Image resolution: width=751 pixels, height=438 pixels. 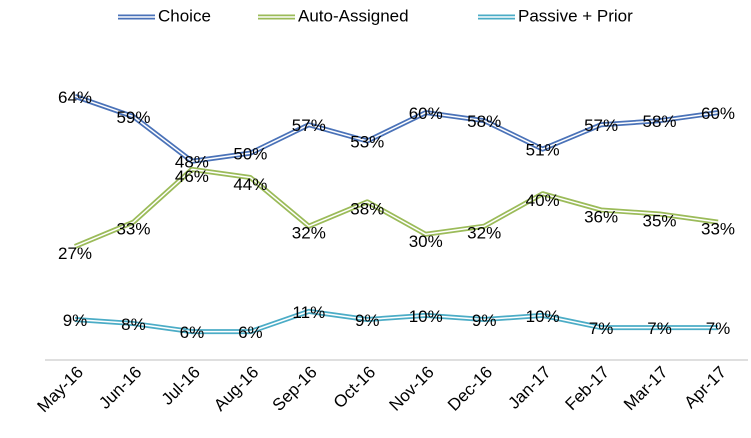 What do you see at coordinates (250, 154) in the screenshot?
I see `data-label: 50%` at bounding box center [250, 154].